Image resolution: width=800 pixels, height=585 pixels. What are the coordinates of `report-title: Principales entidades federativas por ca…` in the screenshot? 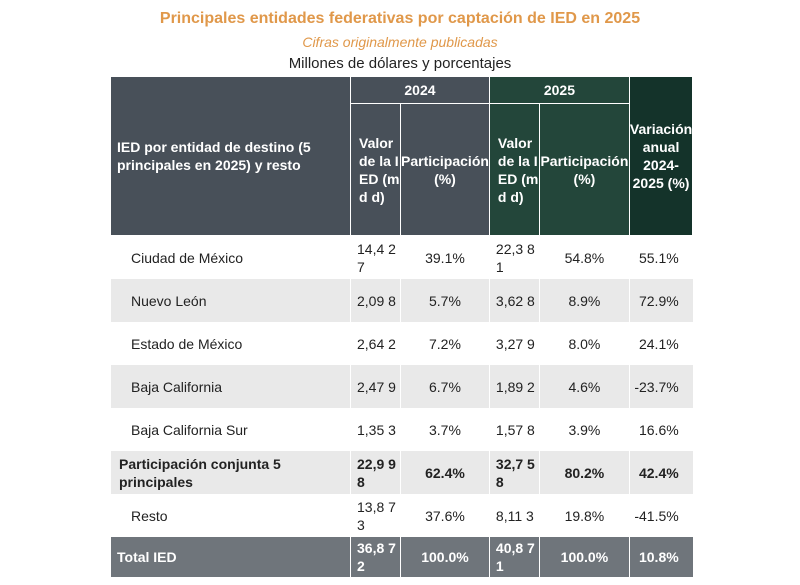 It's located at (400, 18).